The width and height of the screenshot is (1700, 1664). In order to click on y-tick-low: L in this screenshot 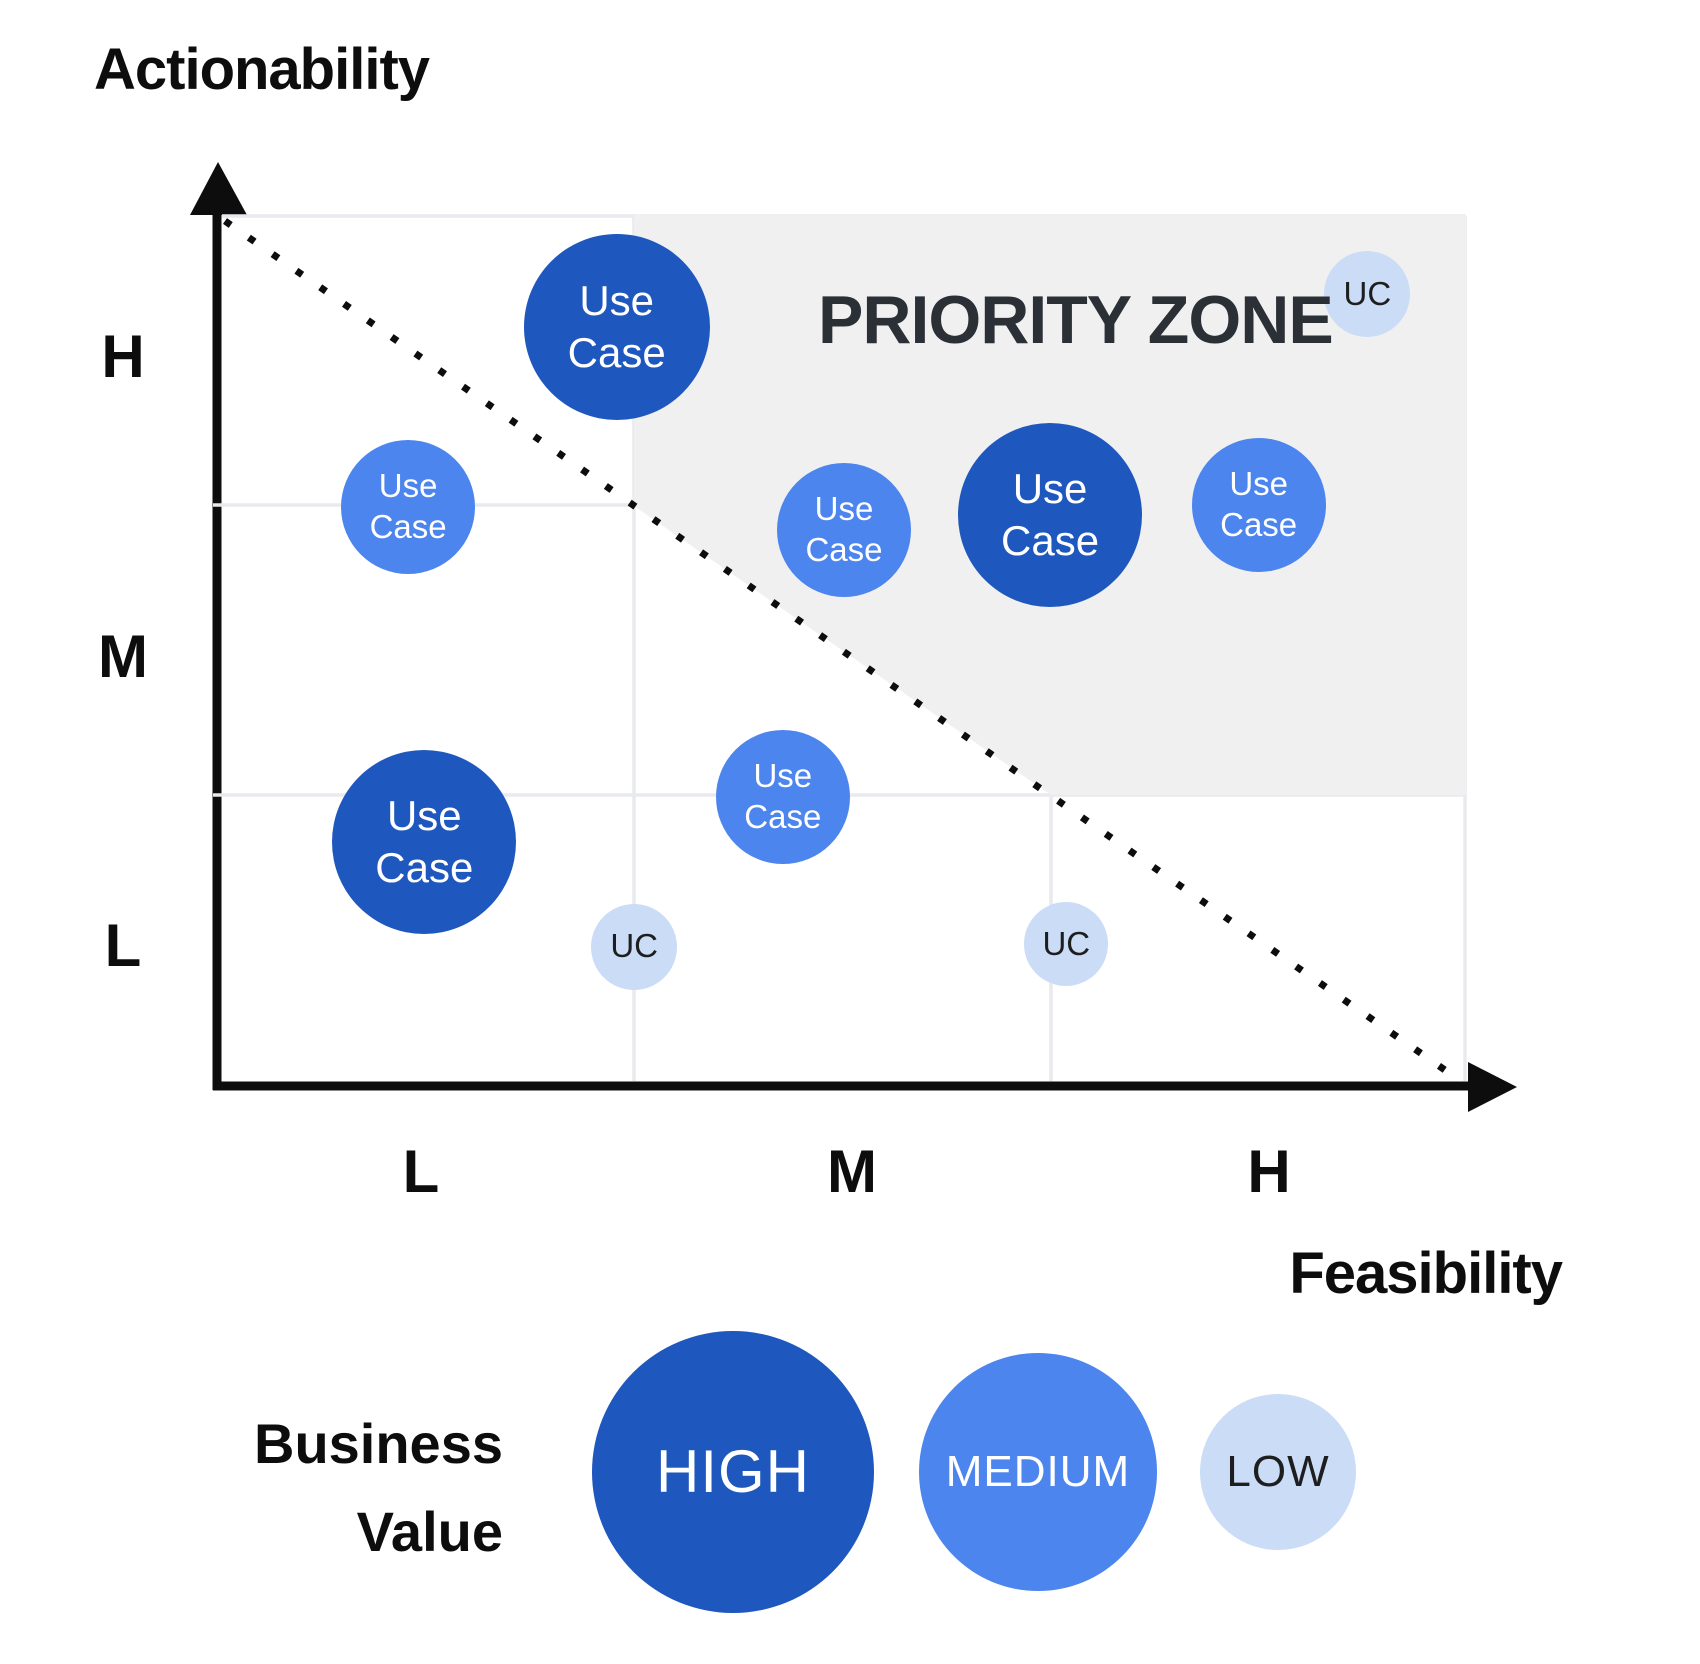, I will do `click(123, 945)`.